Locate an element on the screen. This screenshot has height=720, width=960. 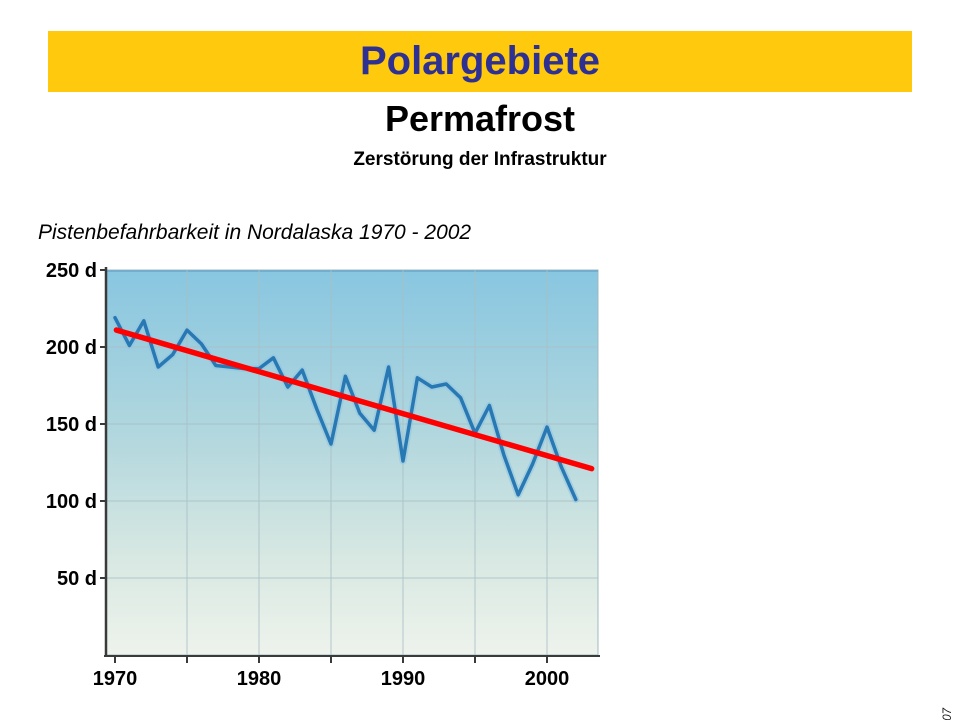
data-line is located at coordinates (345, 408).